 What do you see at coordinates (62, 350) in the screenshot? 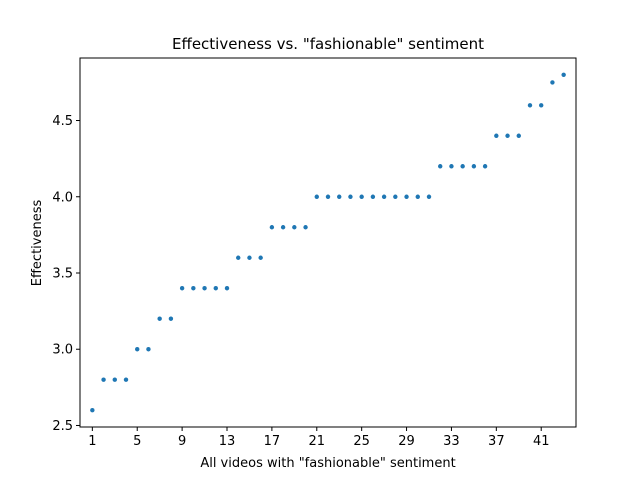
I see `y-tick-label: 3.0` at bounding box center [62, 350].